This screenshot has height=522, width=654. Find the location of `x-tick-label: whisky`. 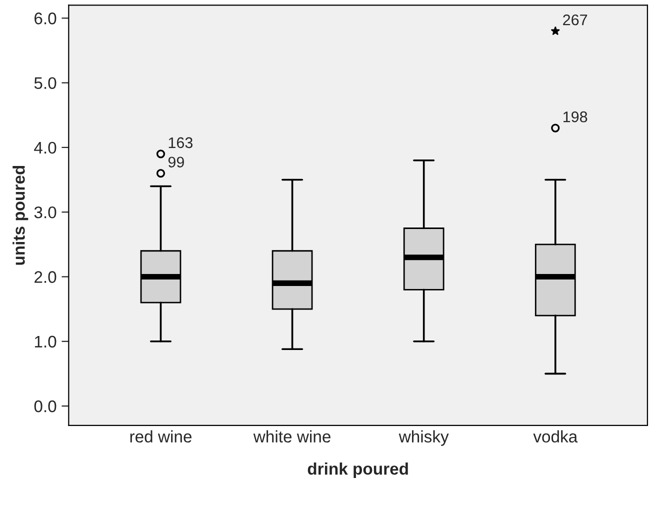

x-tick-label: whisky is located at coordinates (423, 438).